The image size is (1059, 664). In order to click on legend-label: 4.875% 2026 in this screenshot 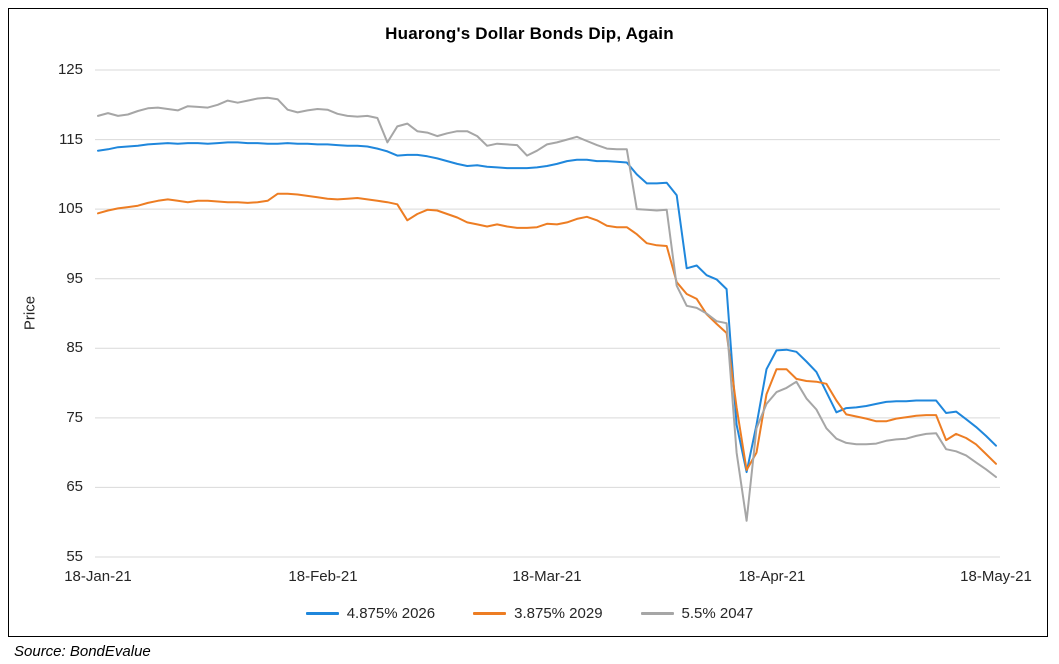, I will do `click(391, 613)`.